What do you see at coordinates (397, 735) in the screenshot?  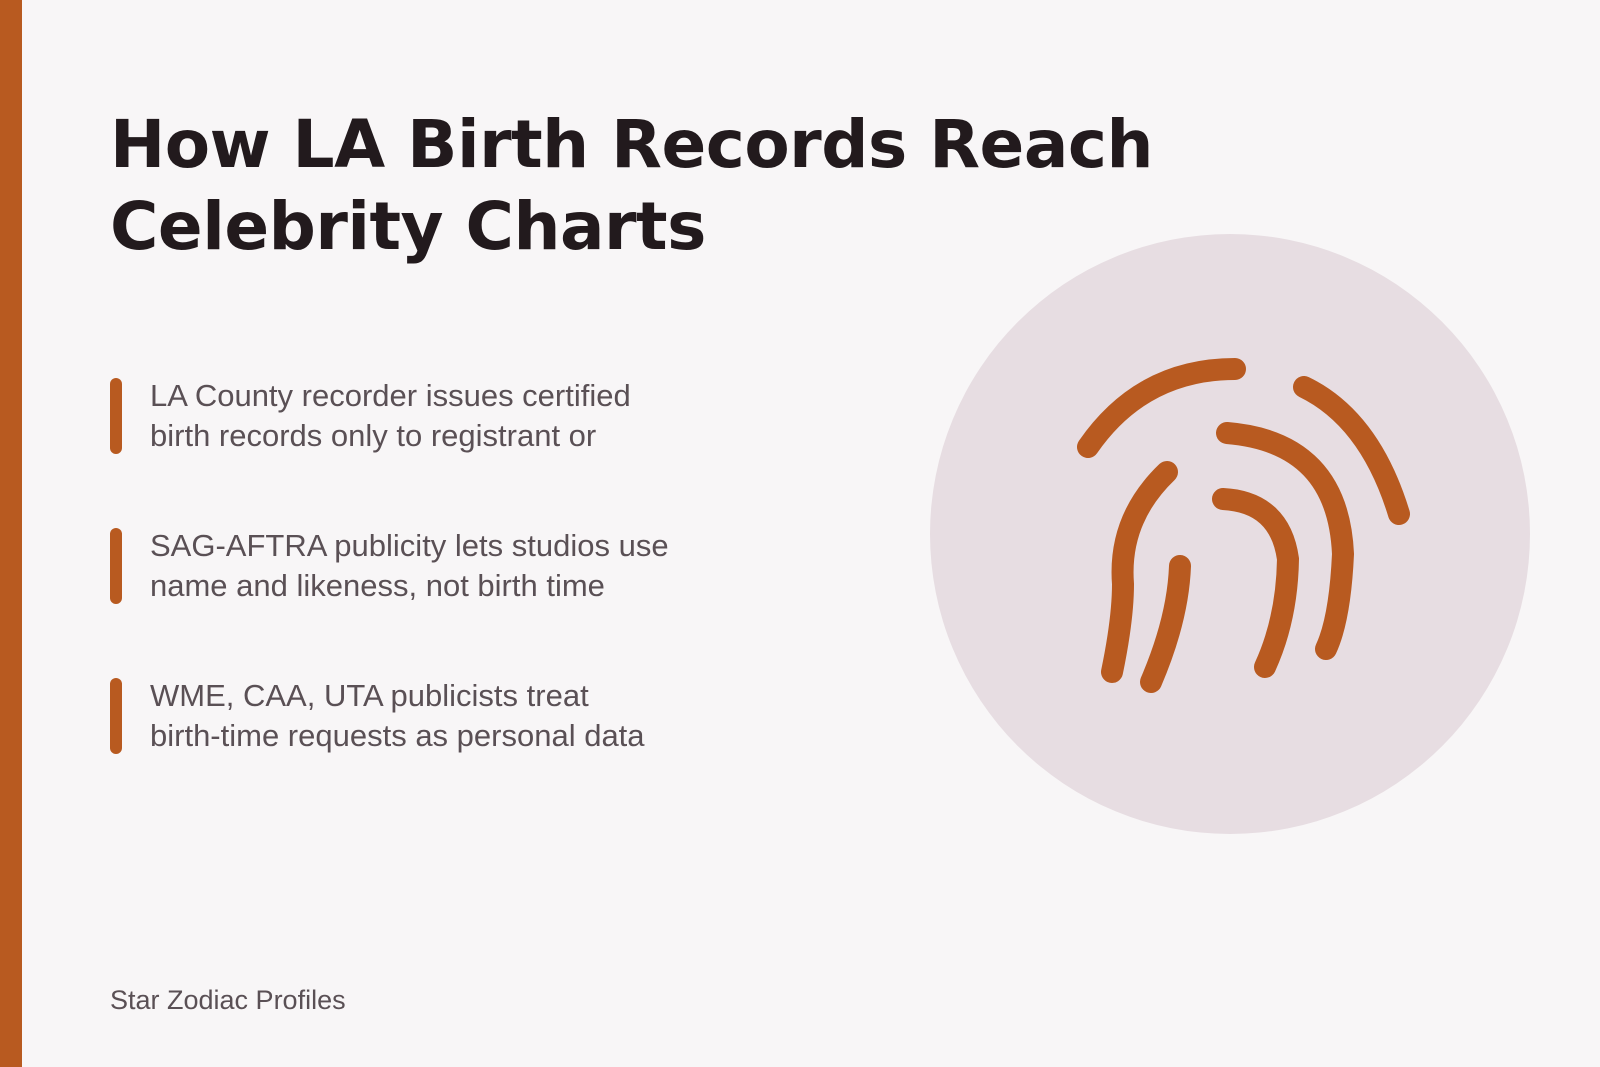 I see `bullet-text-line-2: birth-time requests as personal data` at bounding box center [397, 735].